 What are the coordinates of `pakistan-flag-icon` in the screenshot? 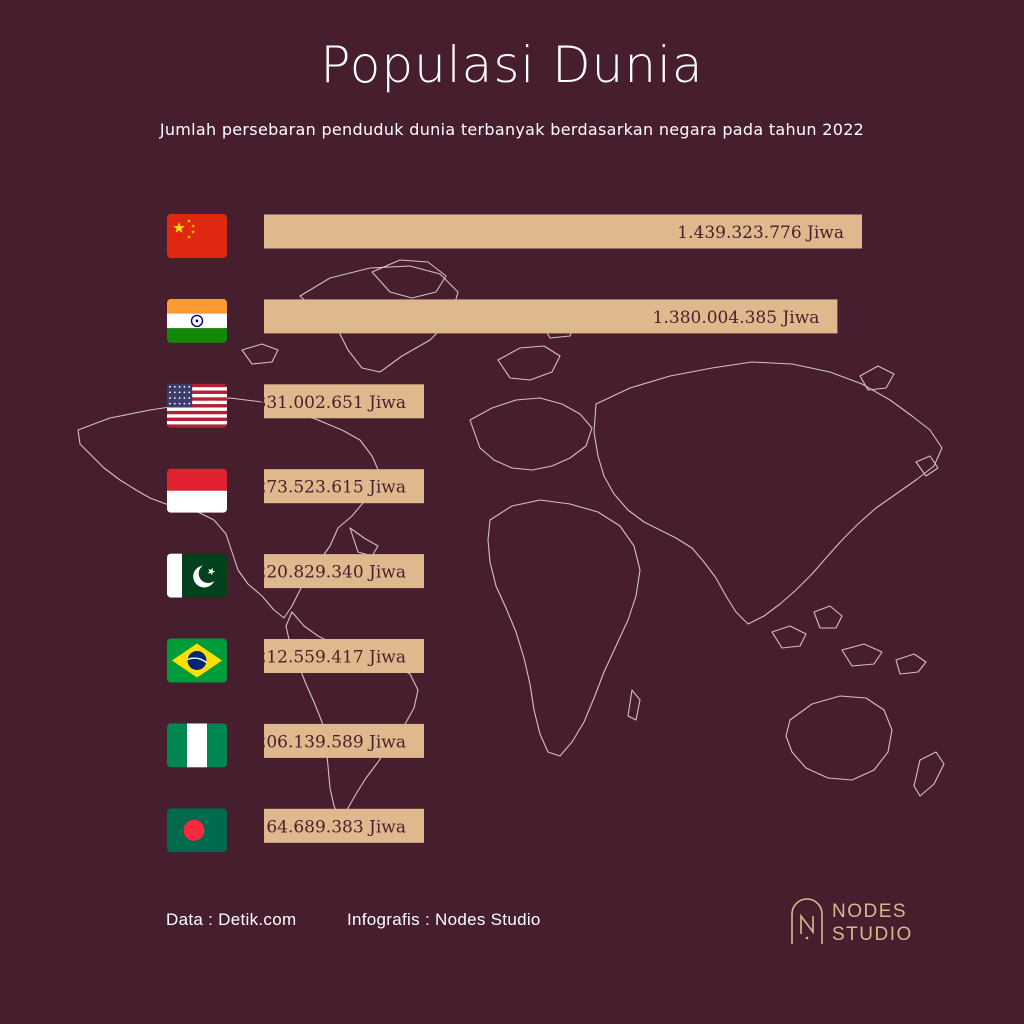 It's located at (197, 575).